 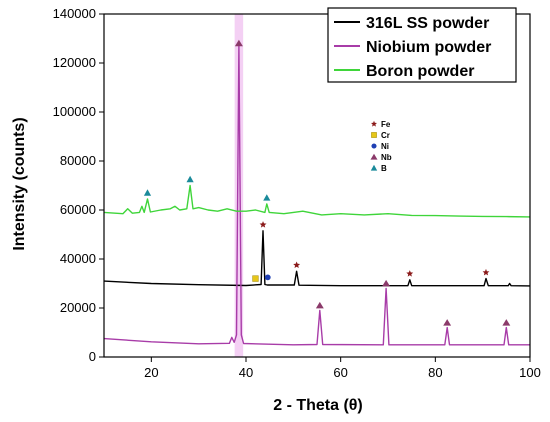 I want to click on y-tick-label: 0, so click(x=92, y=356).